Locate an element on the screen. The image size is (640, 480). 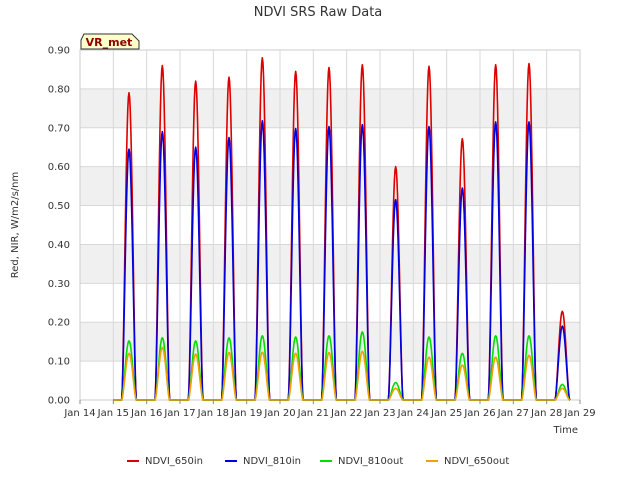
y-tick-label: 0.60 is located at coordinates (59, 167).